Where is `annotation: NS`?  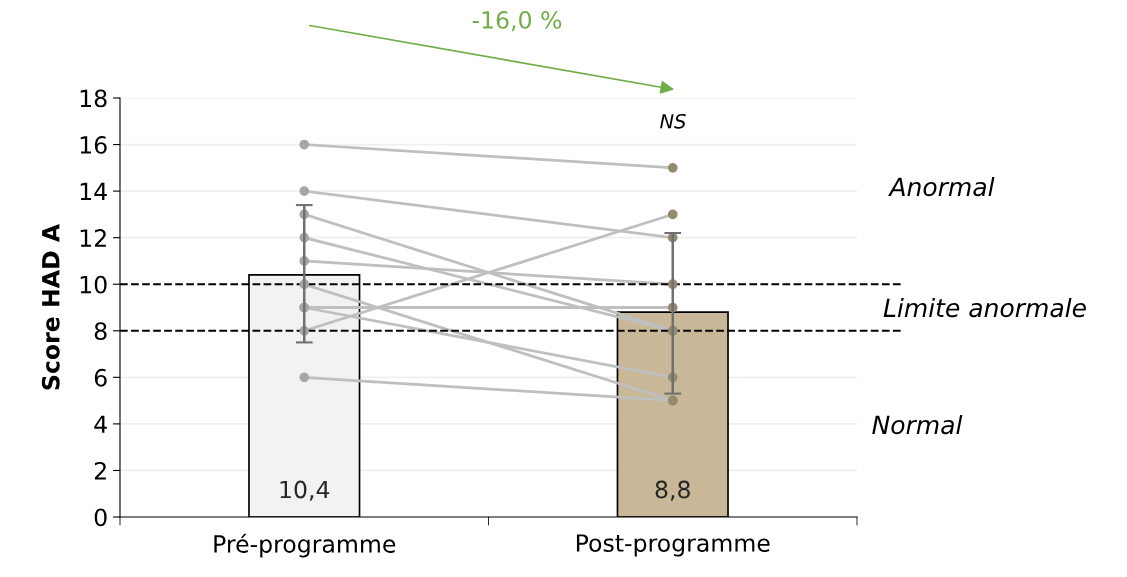 annotation: NS is located at coordinates (673, 121).